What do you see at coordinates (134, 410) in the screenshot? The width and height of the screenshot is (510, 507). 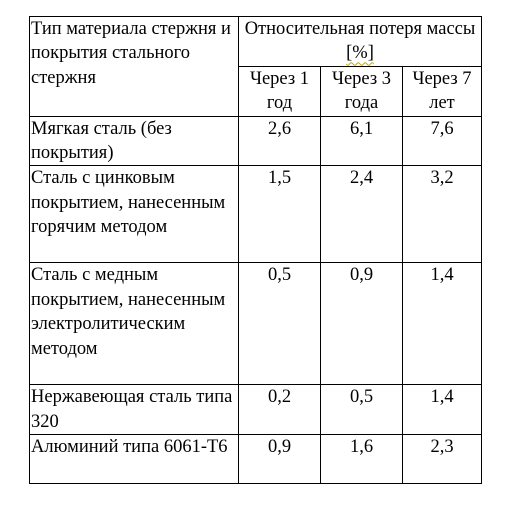 I see `material-cell: Нержавеющая сталь типа 320` at bounding box center [134, 410].